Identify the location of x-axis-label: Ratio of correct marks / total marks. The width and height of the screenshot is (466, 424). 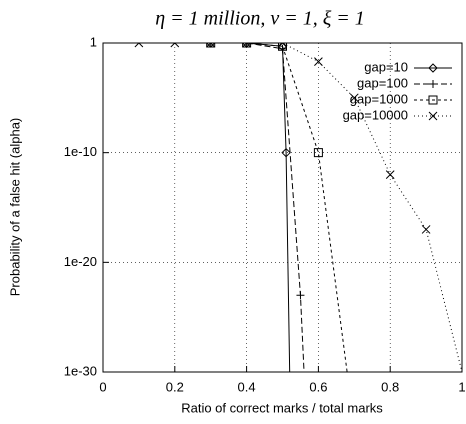
(282, 407).